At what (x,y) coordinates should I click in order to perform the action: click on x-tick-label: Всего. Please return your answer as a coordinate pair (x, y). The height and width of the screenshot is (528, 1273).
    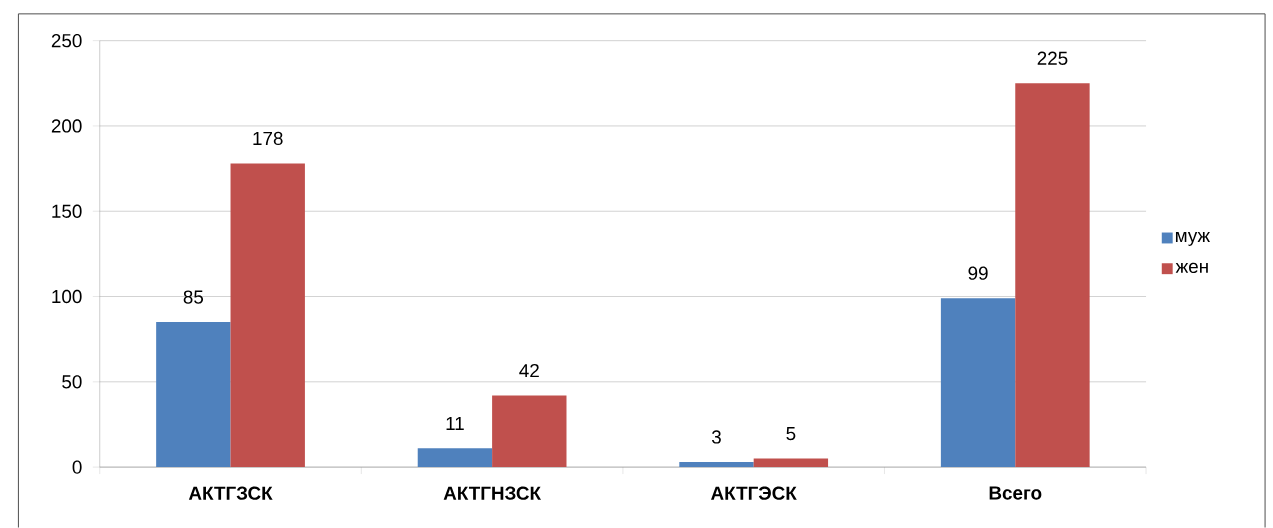
    Looking at the image, I should click on (1015, 493).